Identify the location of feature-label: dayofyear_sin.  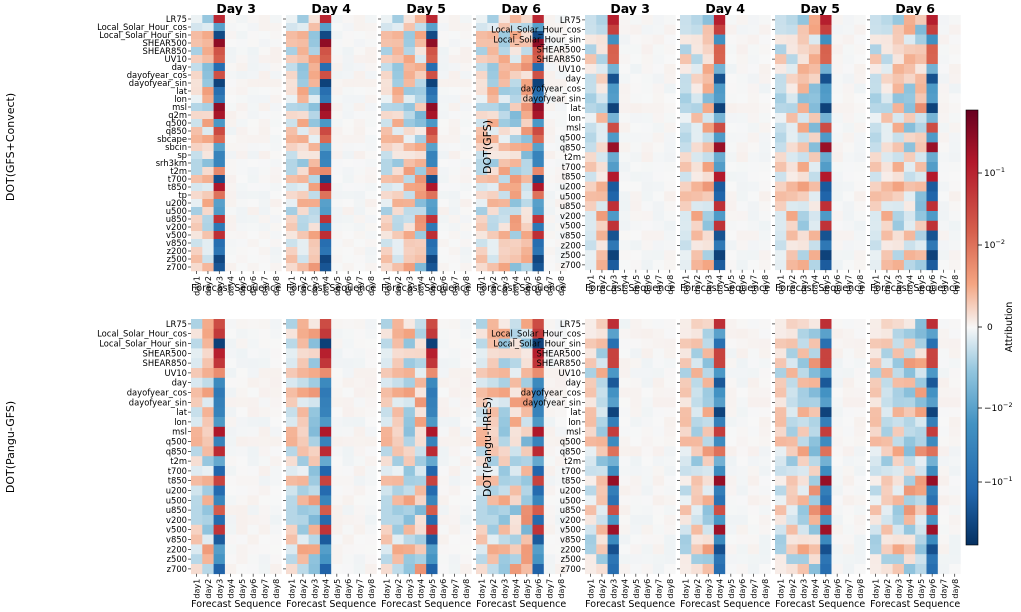
(552, 98).